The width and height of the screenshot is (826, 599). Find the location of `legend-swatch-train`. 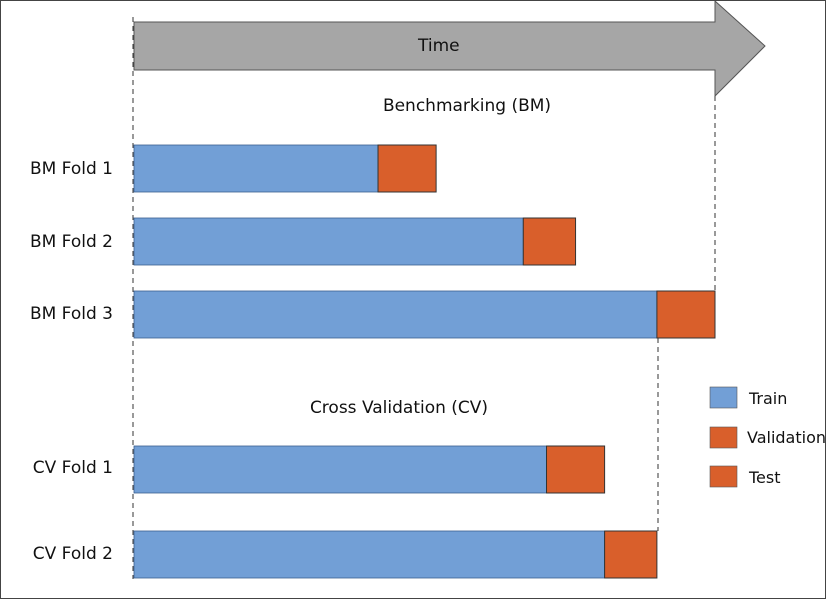

legend-swatch-train is located at coordinates (723, 397).